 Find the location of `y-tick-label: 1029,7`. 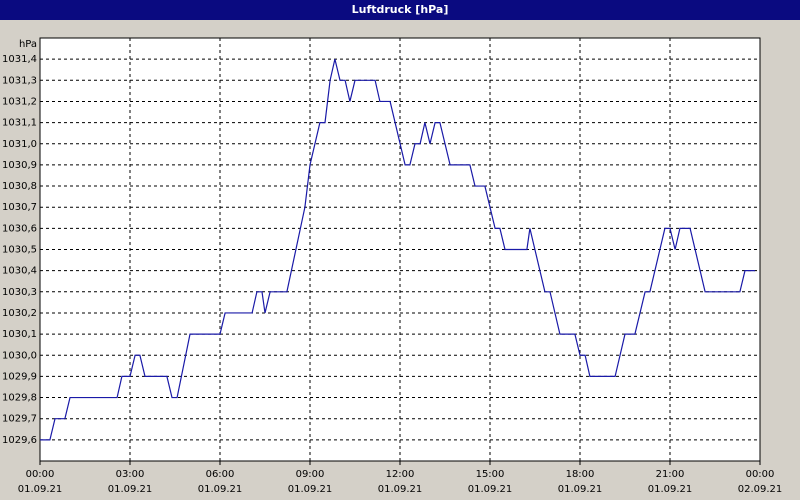

y-tick-label: 1029,7 is located at coordinates (19, 419).